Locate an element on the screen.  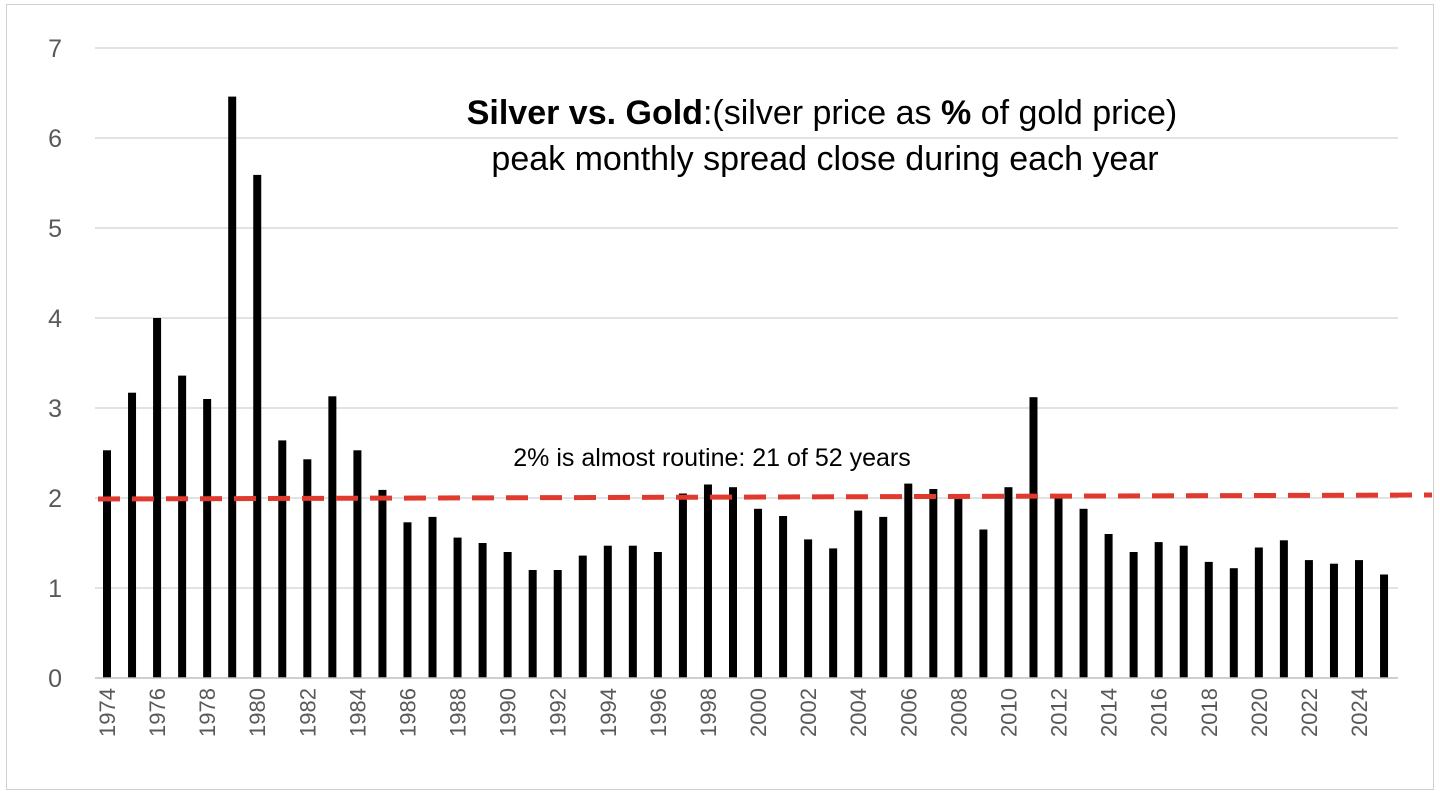
x-tick-label: 1980 is located at coordinates (257, 712).